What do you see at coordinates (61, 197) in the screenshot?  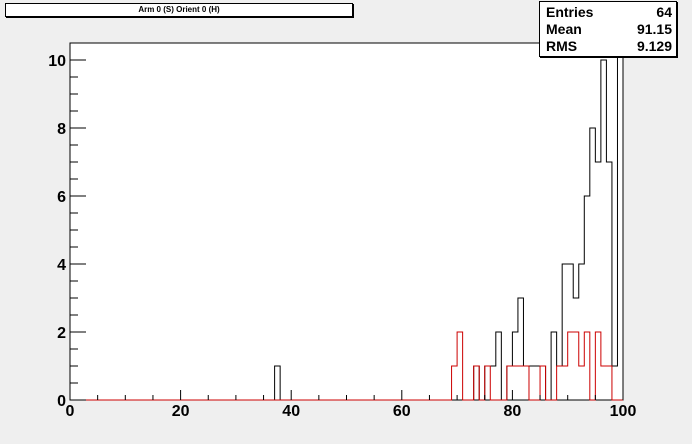 I see `y-tick-label-6: 6` at bounding box center [61, 197].